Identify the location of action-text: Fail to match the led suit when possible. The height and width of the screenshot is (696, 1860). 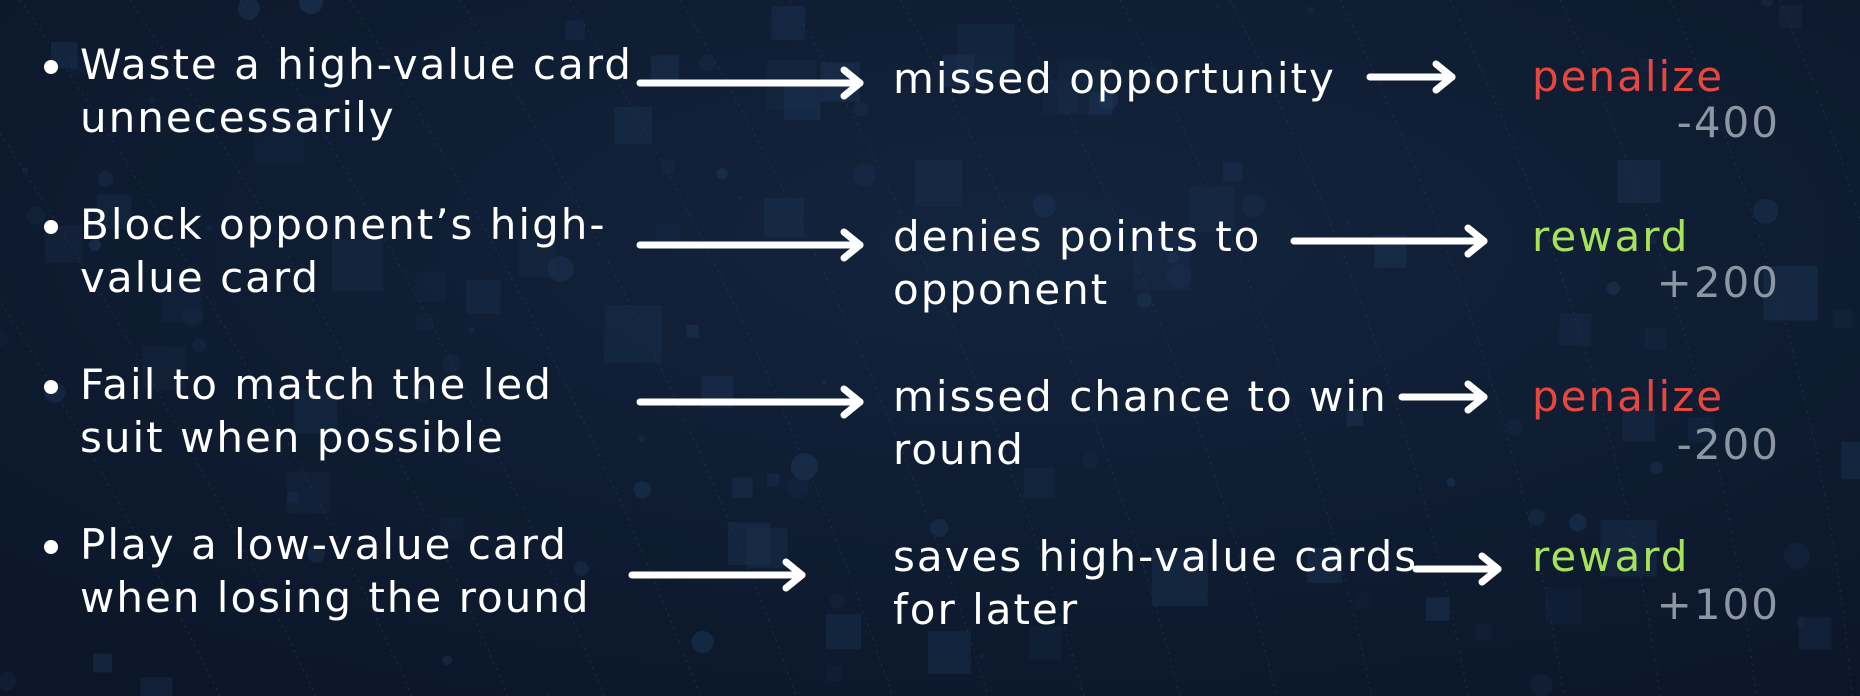
(316, 411).